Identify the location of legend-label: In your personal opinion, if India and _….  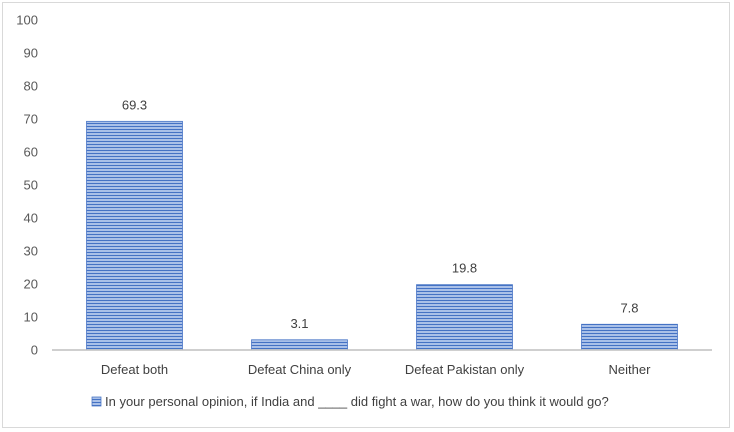
(357, 401).